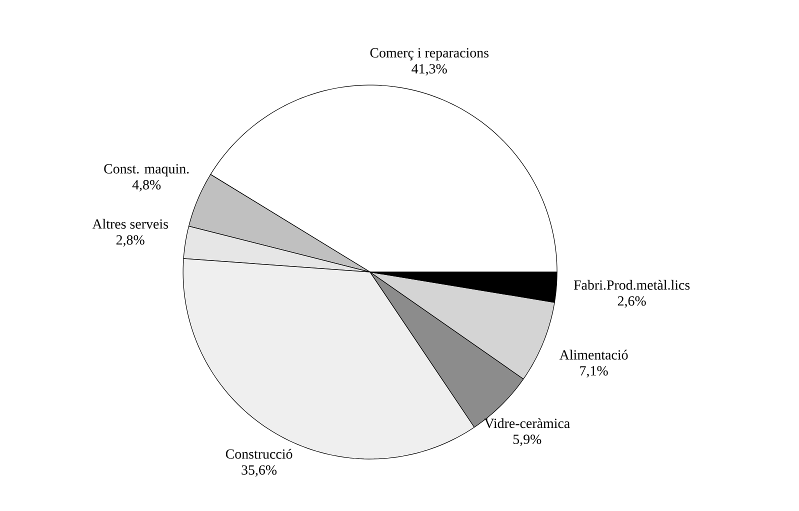 This screenshot has height=511, width=799. What do you see at coordinates (130, 223) in the screenshot?
I see `slice-label: Altres serveis` at bounding box center [130, 223].